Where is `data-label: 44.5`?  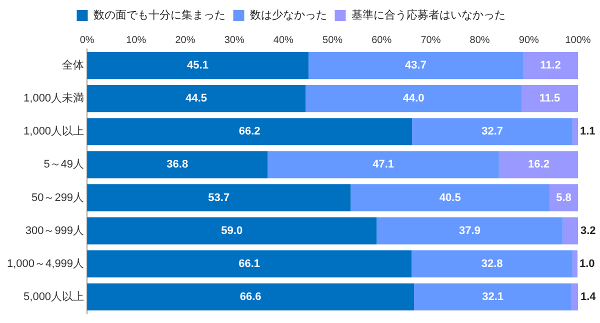 data-label: 44.5 is located at coordinates (196, 98).